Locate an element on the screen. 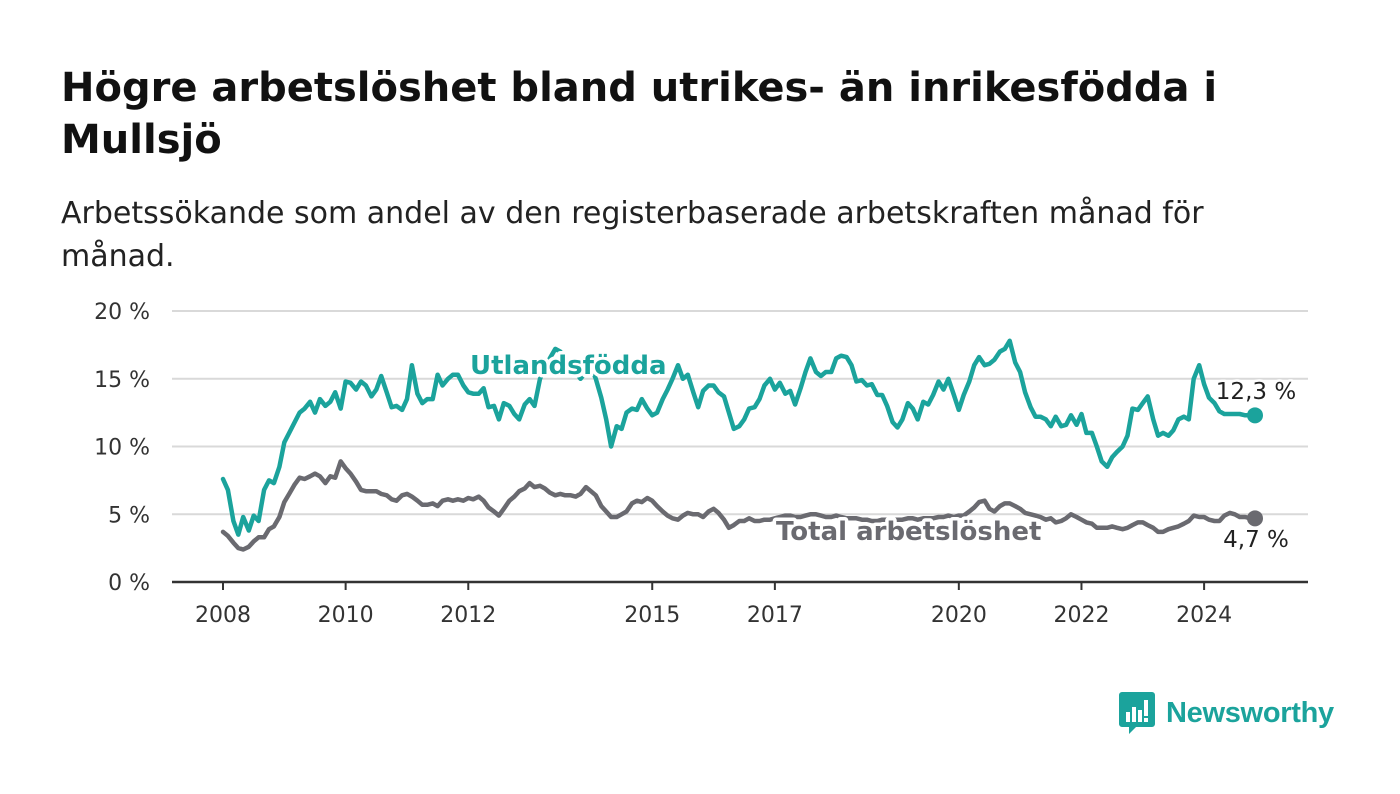 Image resolution: width=1400 pixels, height=794 pixels. series-end-value-label: 4,7 % is located at coordinates (1256, 540).